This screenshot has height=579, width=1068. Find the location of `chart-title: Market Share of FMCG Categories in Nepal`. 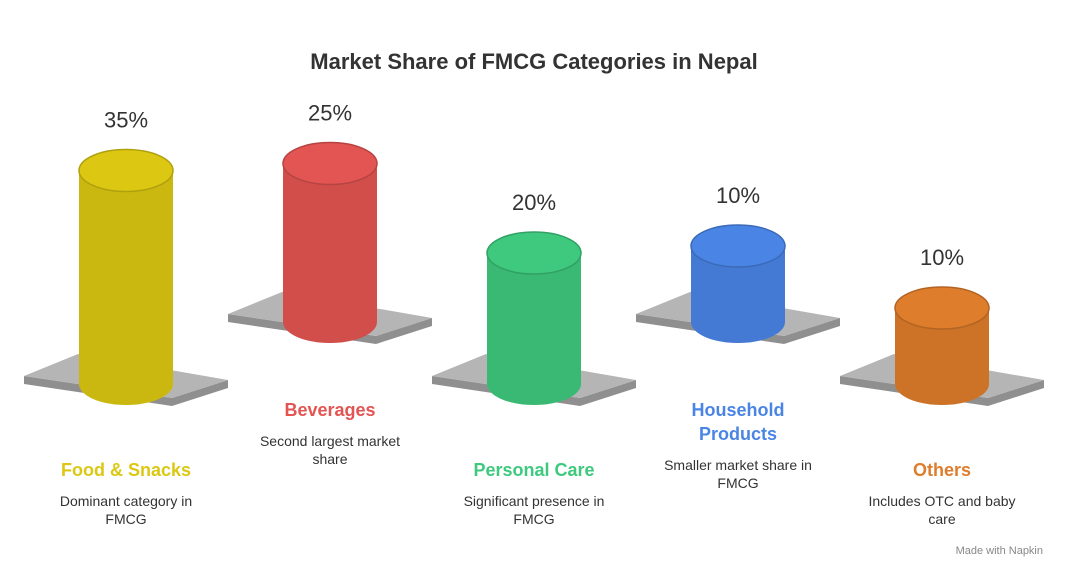

chart-title: Market Share of FMCG Categories in Nepal is located at coordinates (533, 61).